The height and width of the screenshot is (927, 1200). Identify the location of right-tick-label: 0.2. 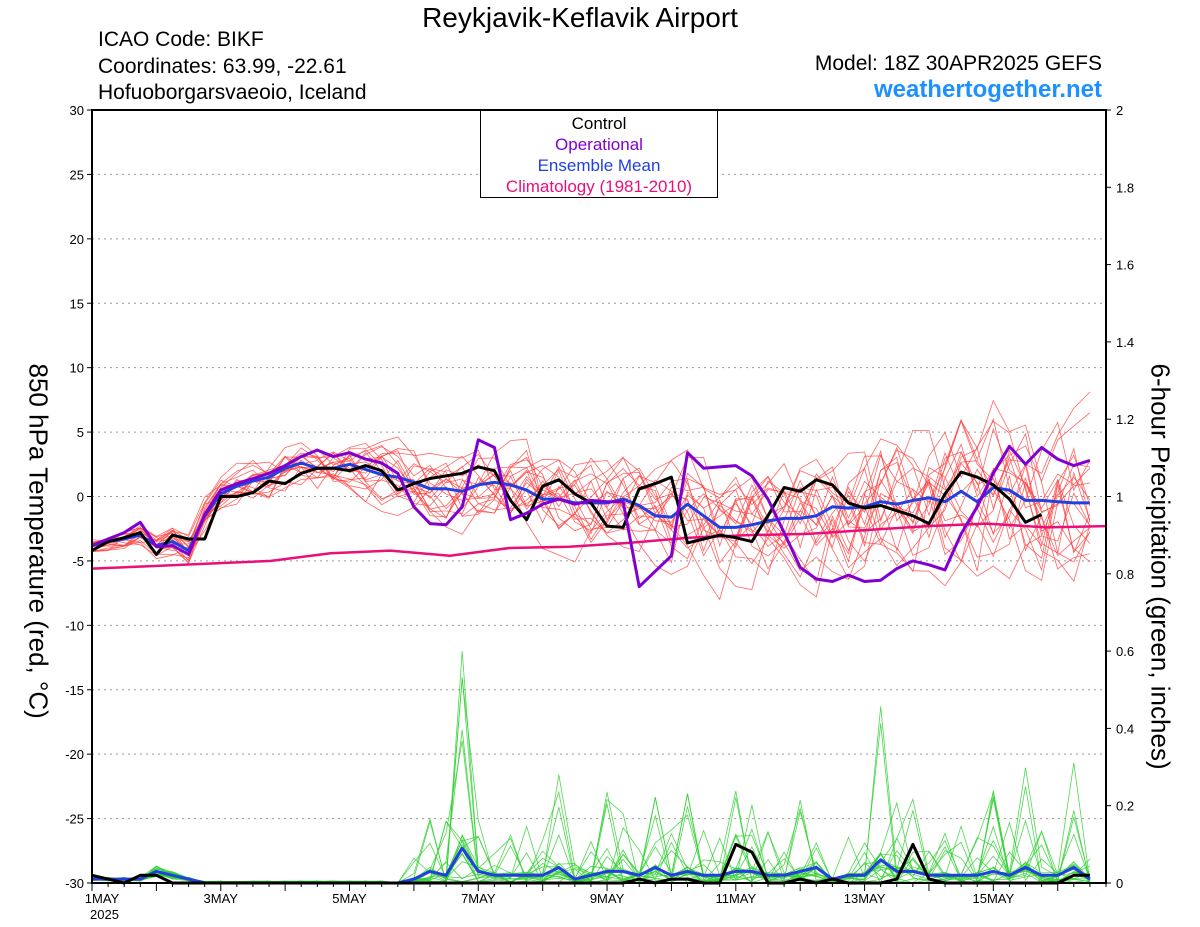
(1125, 806).